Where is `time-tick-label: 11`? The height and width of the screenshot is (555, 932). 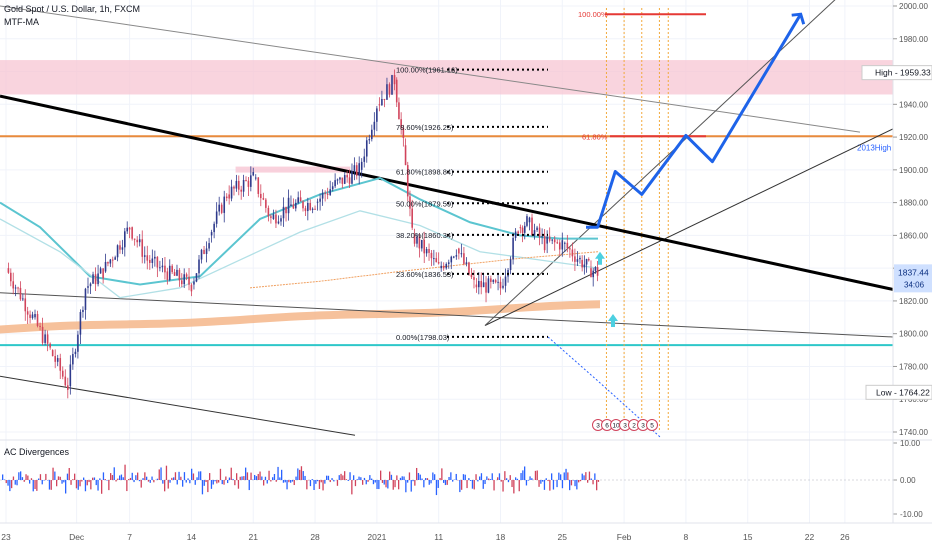 time-tick-label: 11 is located at coordinates (438, 537).